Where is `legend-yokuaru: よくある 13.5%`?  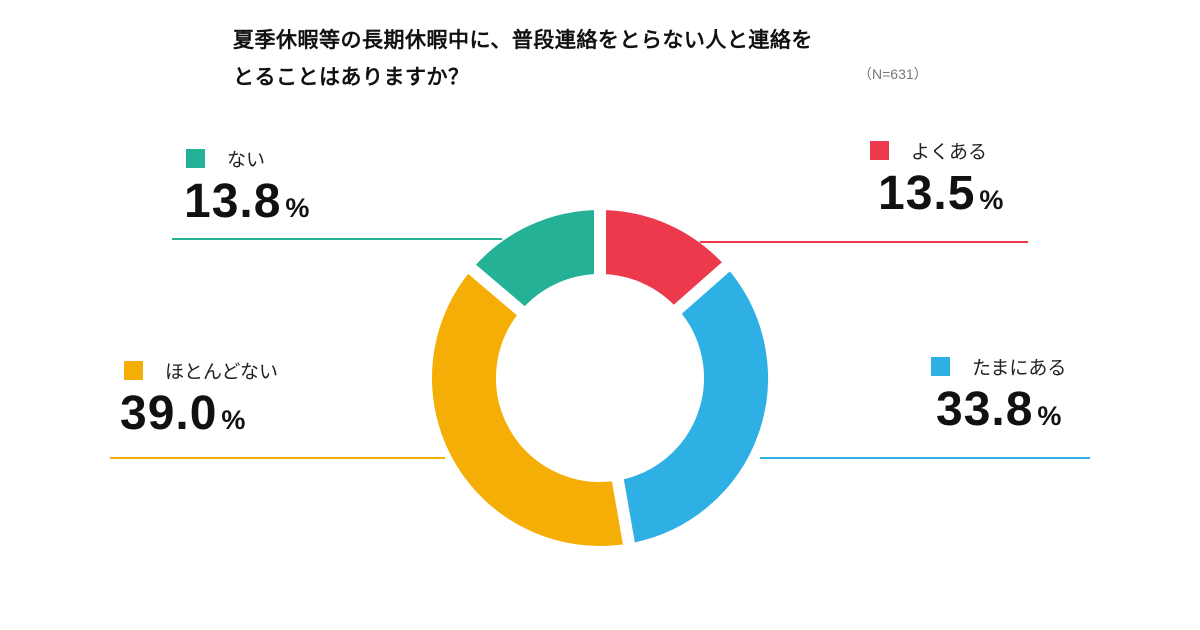 legend-yokuaru: よくある 13.5% is located at coordinates (937, 181).